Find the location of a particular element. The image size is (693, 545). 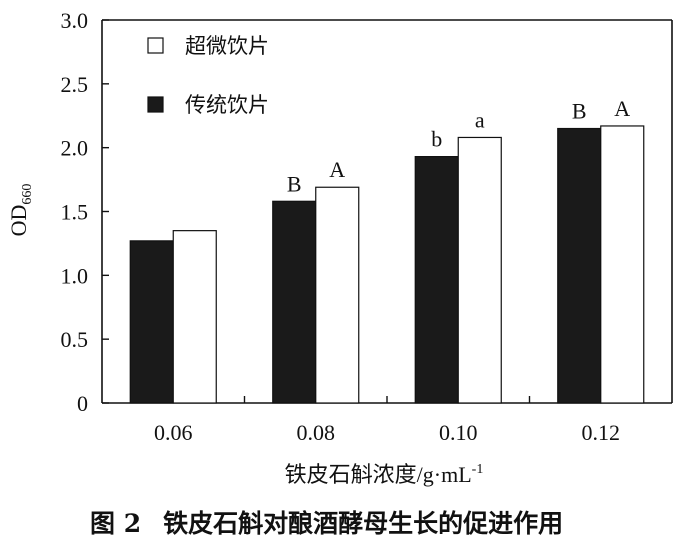

legend-label-traditional: 传统饮片 is located at coordinates (227, 105).